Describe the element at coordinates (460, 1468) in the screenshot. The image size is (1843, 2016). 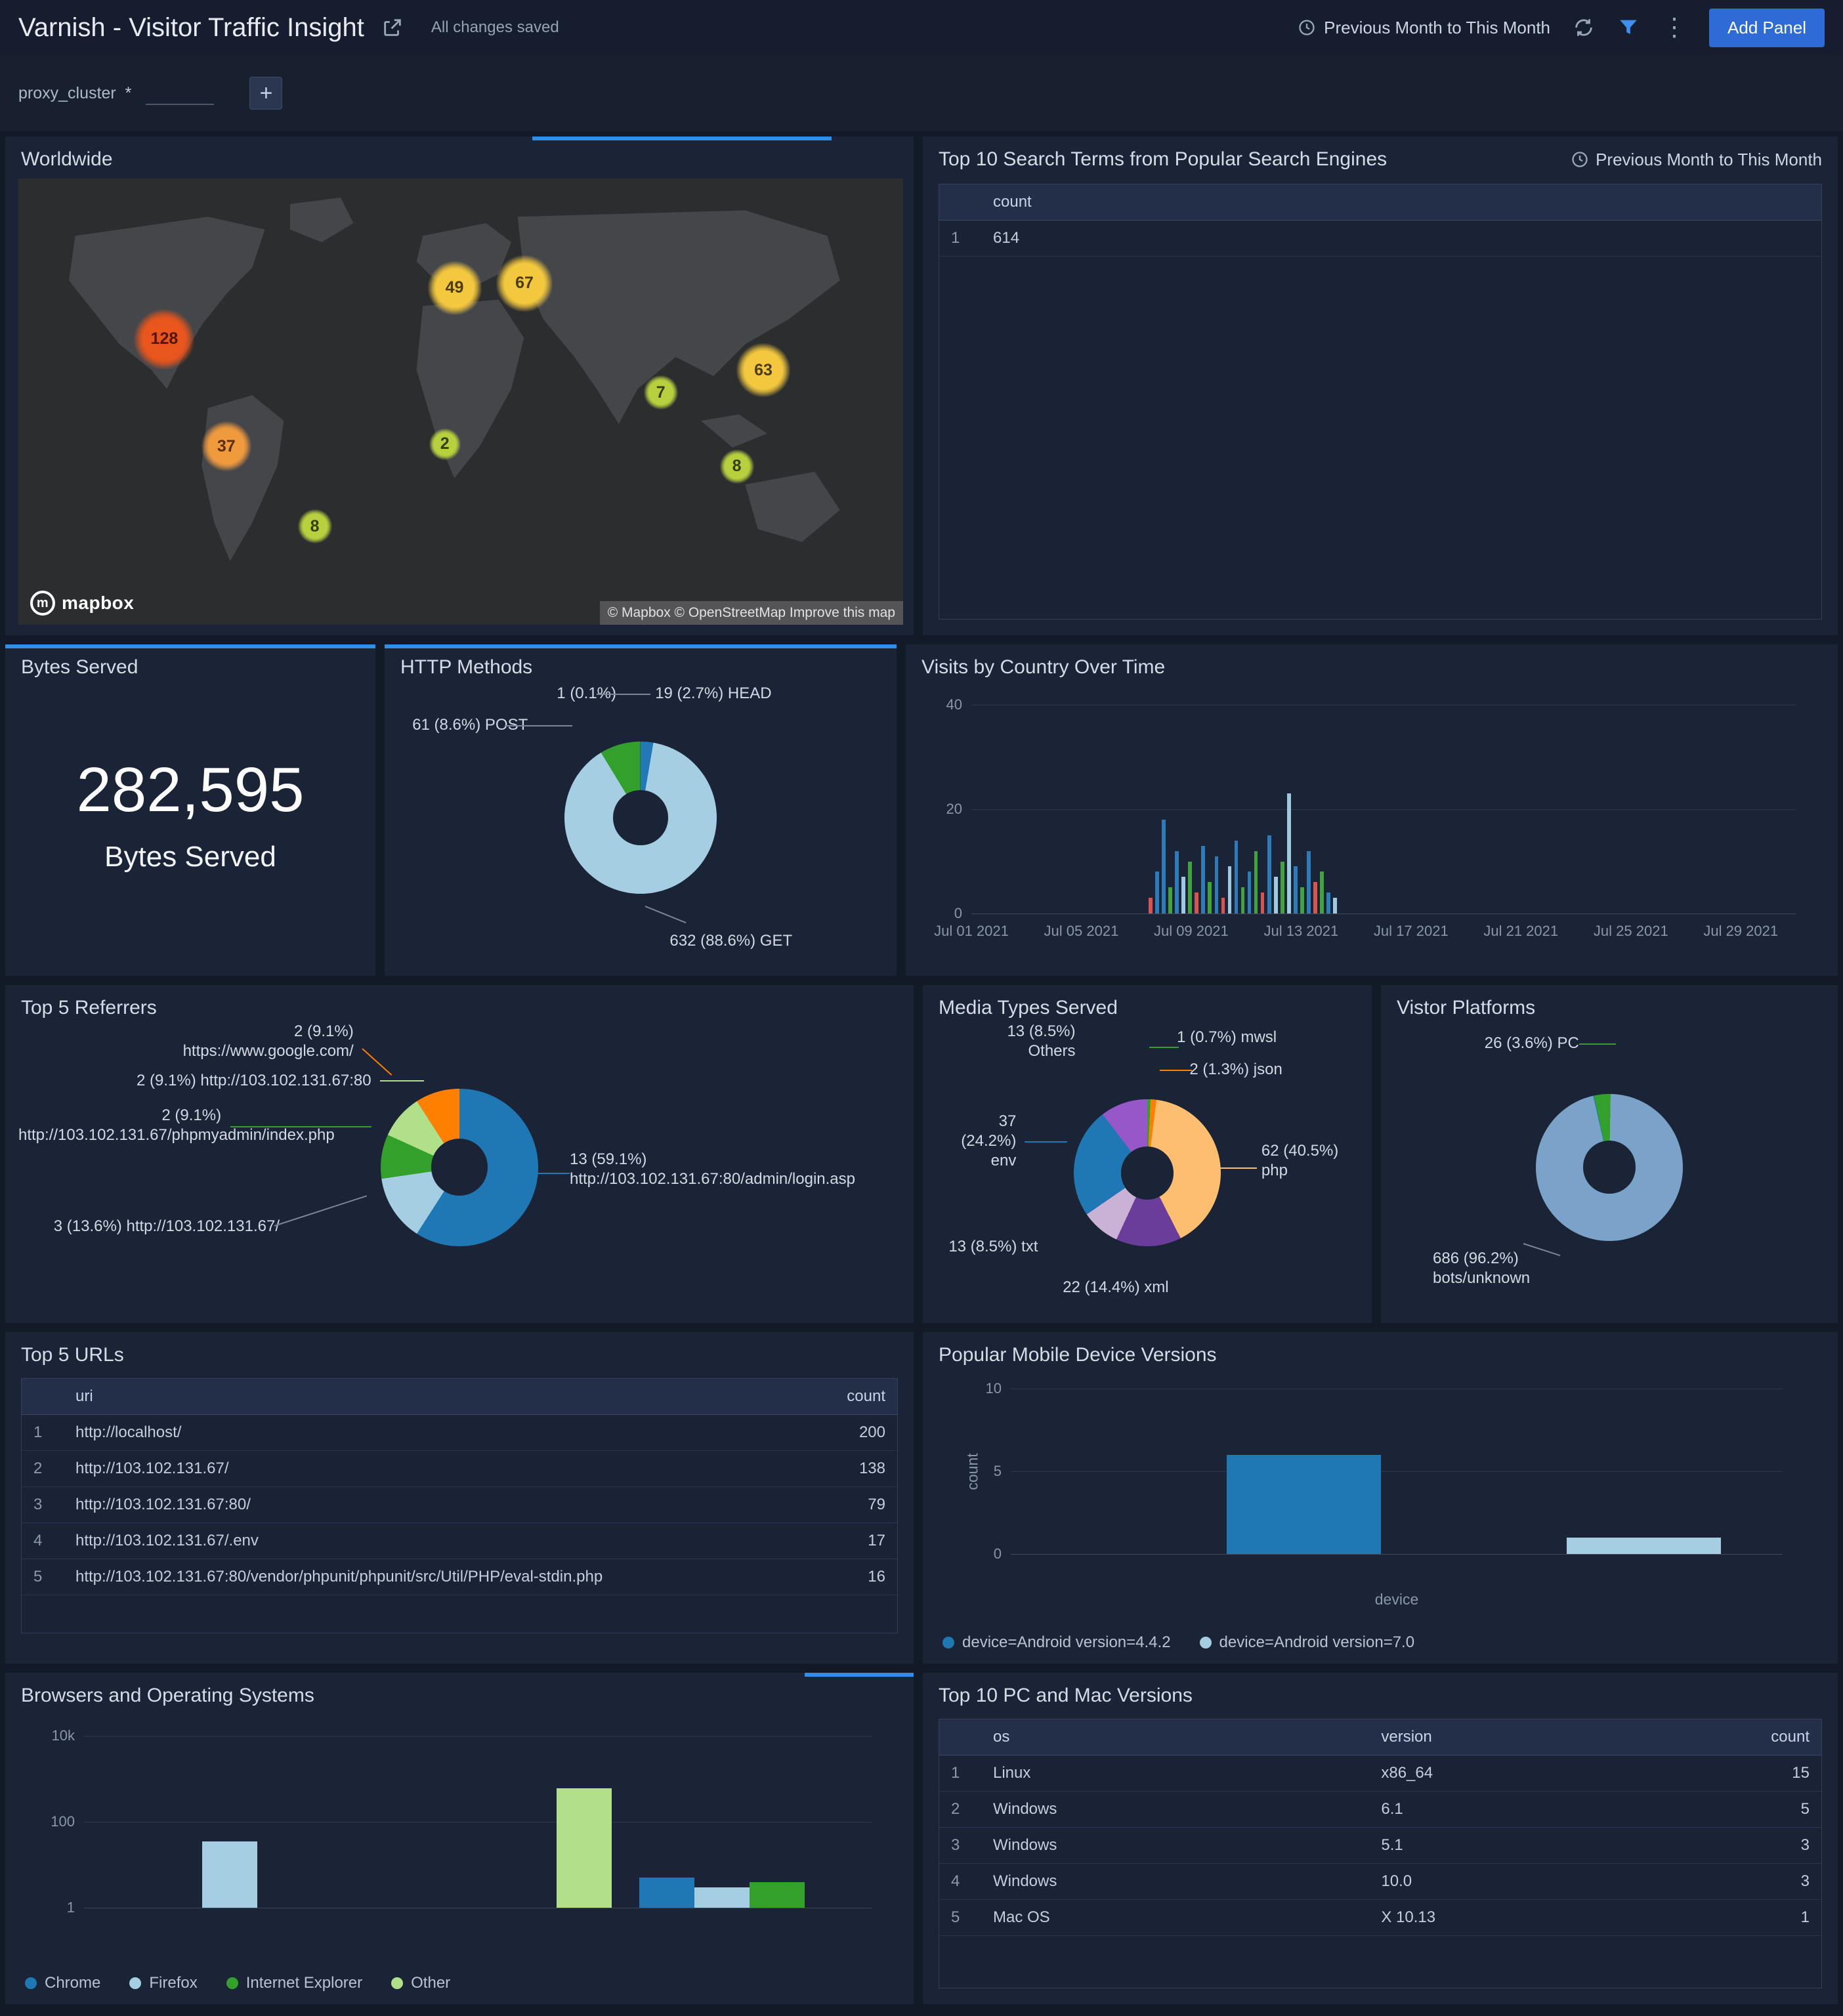
I see `table-row: 2 http://103.102.131.67/138` at that location.